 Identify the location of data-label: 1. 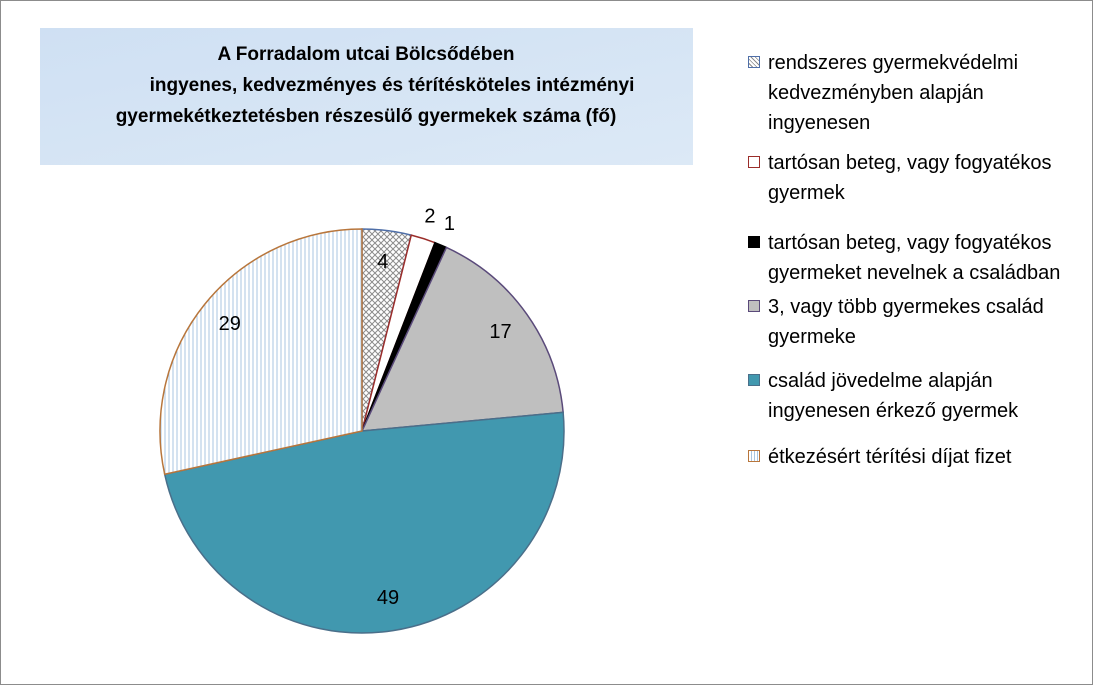
(449, 224).